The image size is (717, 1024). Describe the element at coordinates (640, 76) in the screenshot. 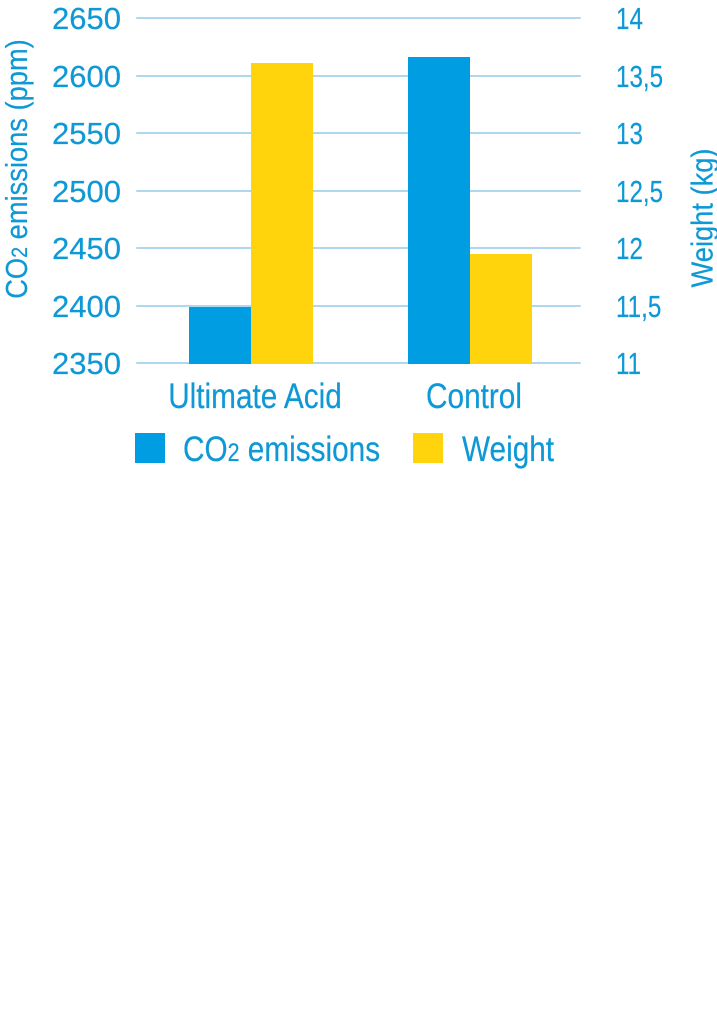

I see `right-axis-tick-label: 13,5` at that location.